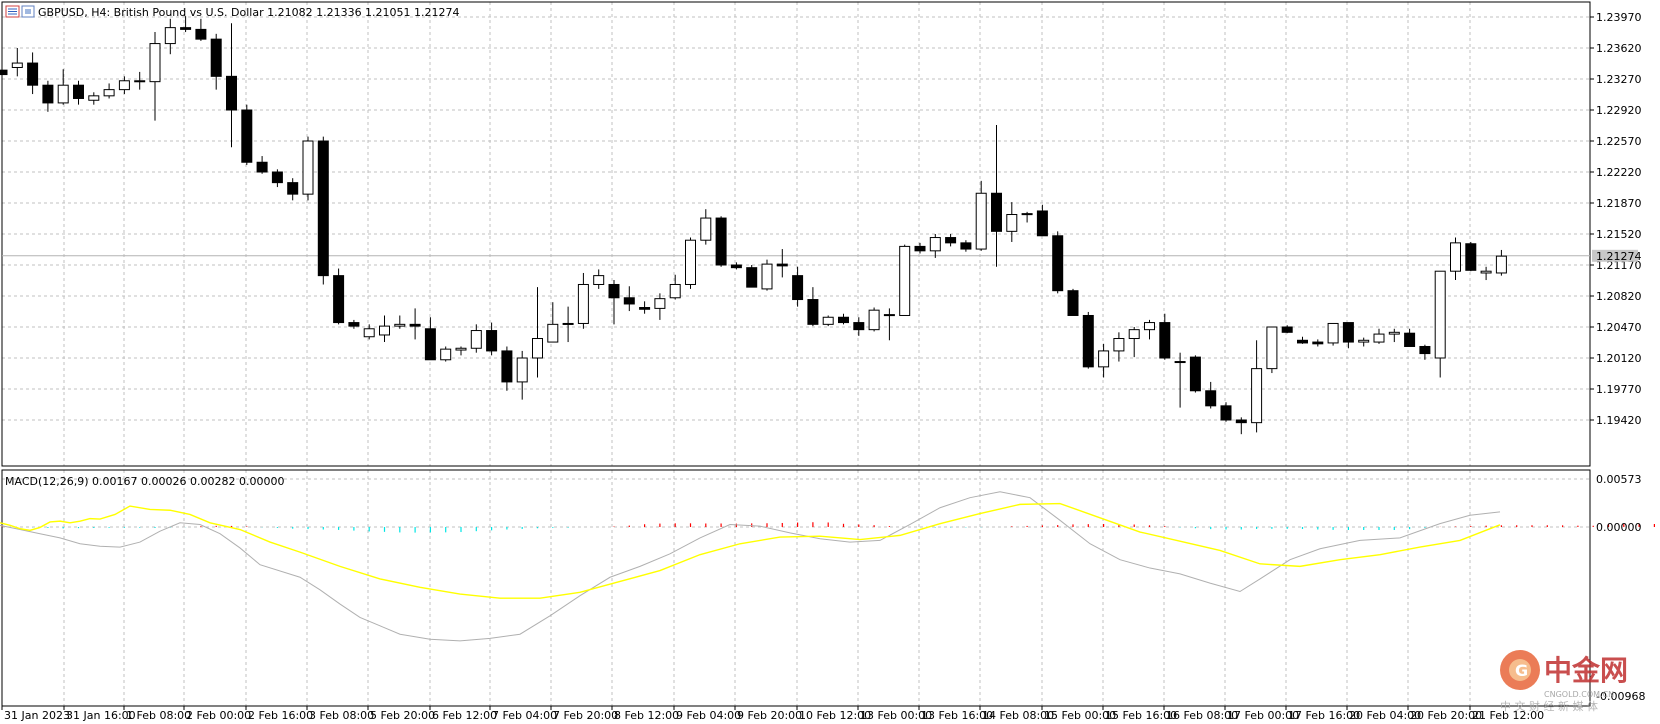 Image resolution: width=1660 pixels, height=724 pixels. Describe the element at coordinates (1619, 358) in the screenshot. I see `price-tick-label: 1.20120` at that location.